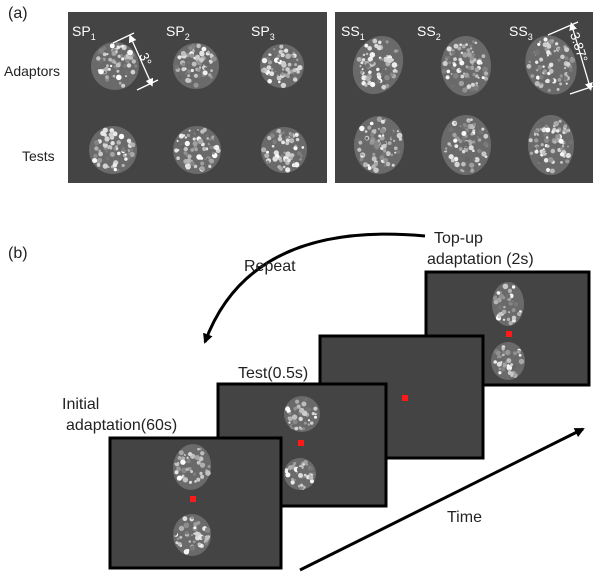 This screenshot has height=575, width=600. What do you see at coordinates (353, 32) in the screenshot?
I see `column-title-ss1: SS1` at bounding box center [353, 32].